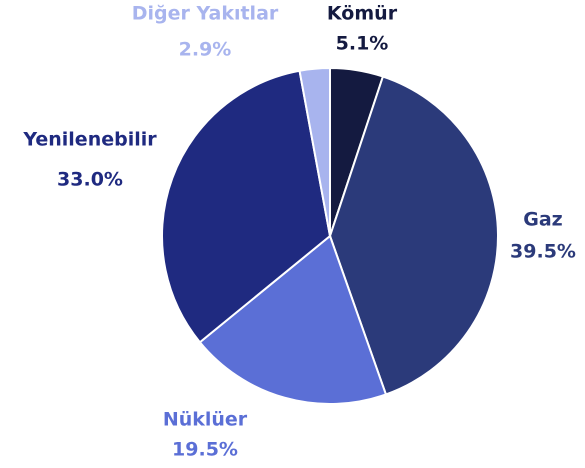 The width and height of the screenshot is (585, 468). I want to click on slice-category-label: Yenilenebilir, so click(89, 140).